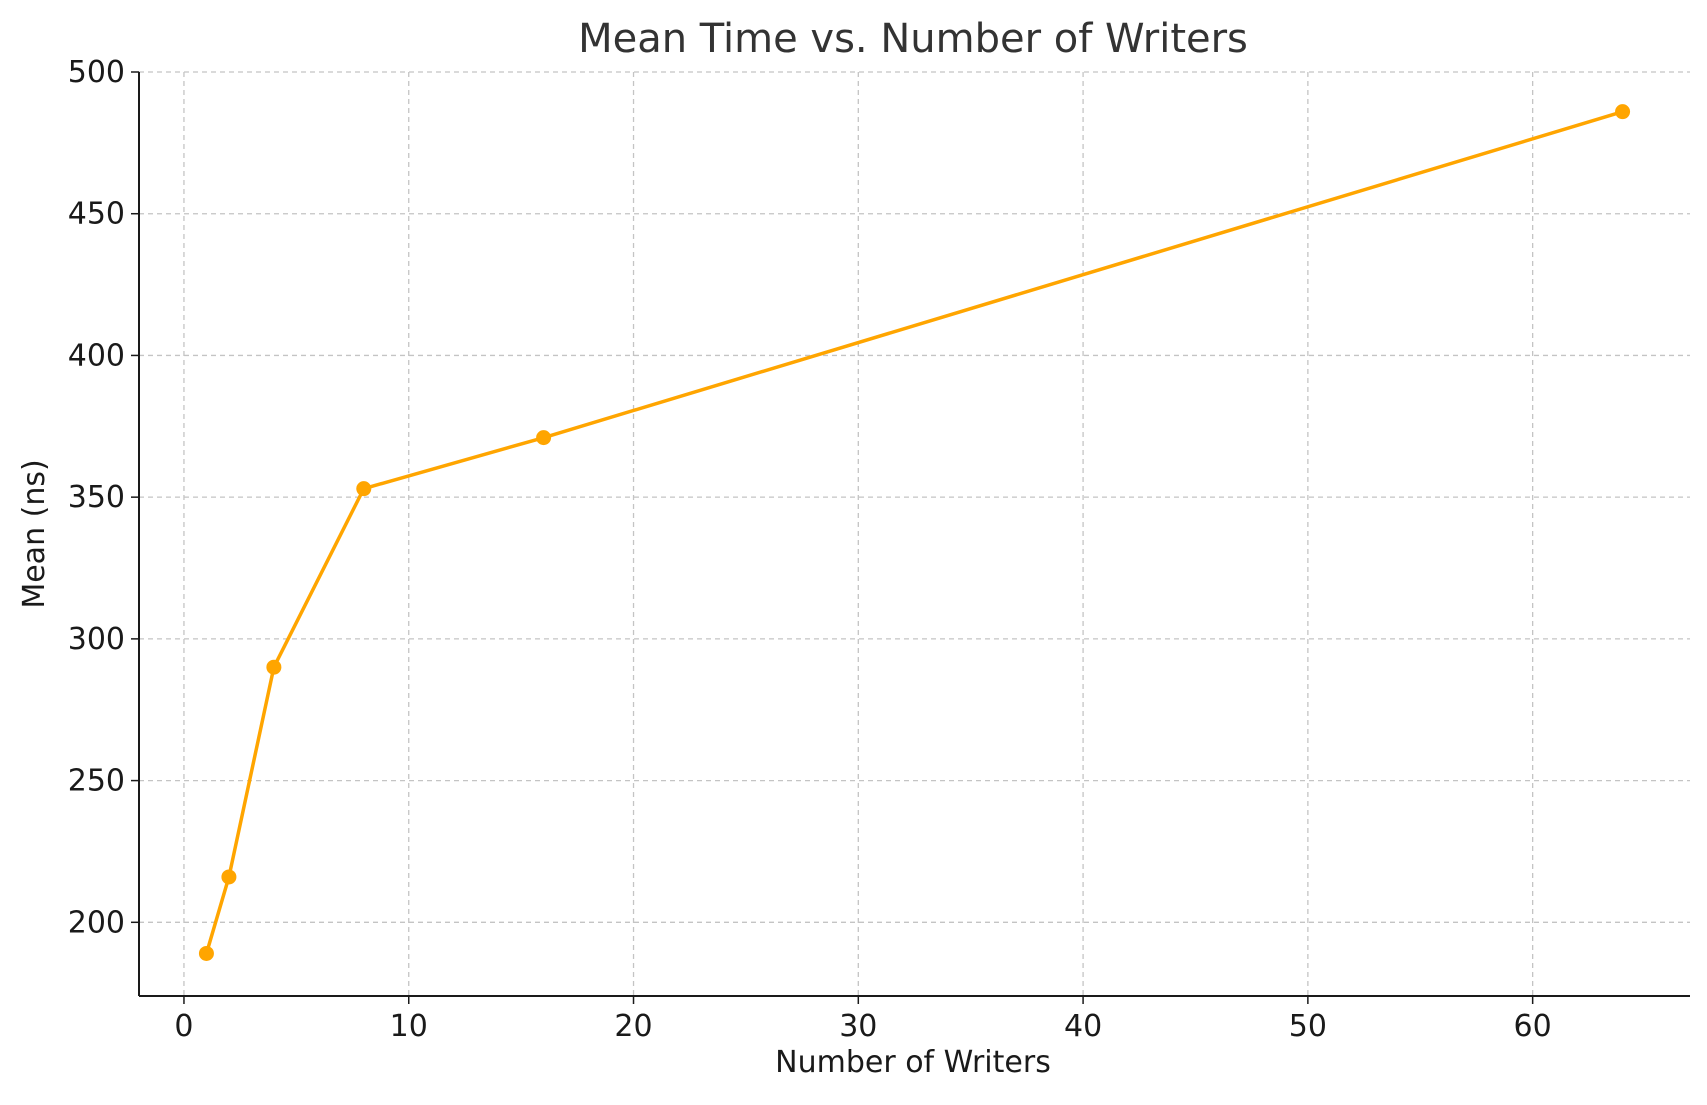 Image resolution: width=1707 pixels, height=1105 pixels. I want to click on y-tick-label: 500, so click(96, 72).